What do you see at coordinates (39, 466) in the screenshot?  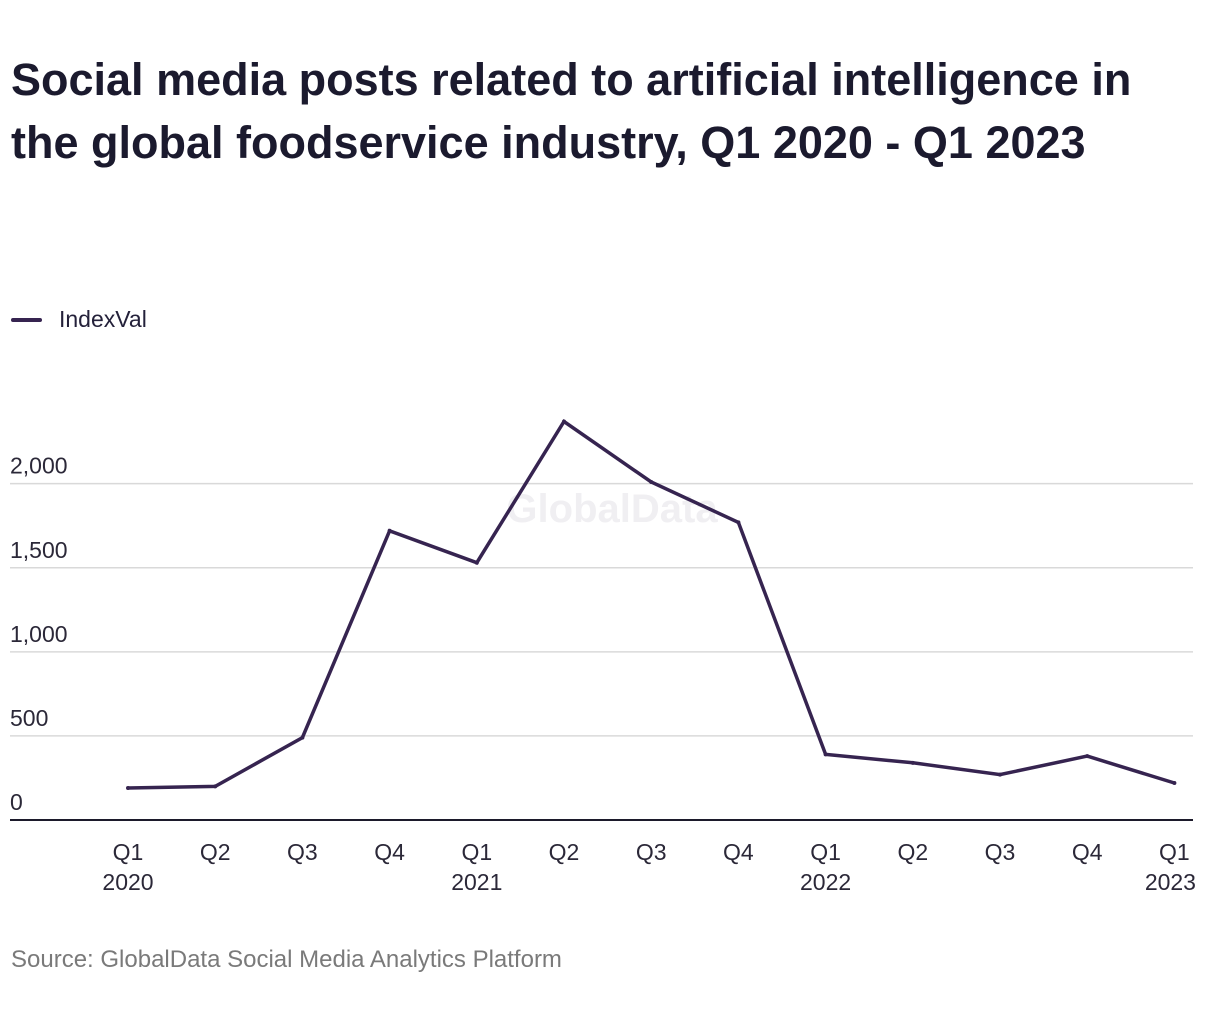 I see `y-tick-label: 2,000` at bounding box center [39, 466].